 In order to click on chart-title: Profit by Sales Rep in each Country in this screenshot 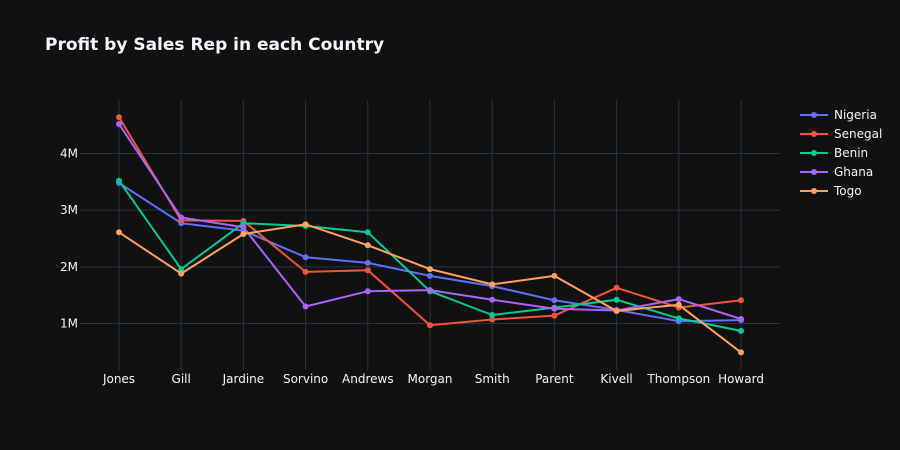, I will do `click(214, 45)`.